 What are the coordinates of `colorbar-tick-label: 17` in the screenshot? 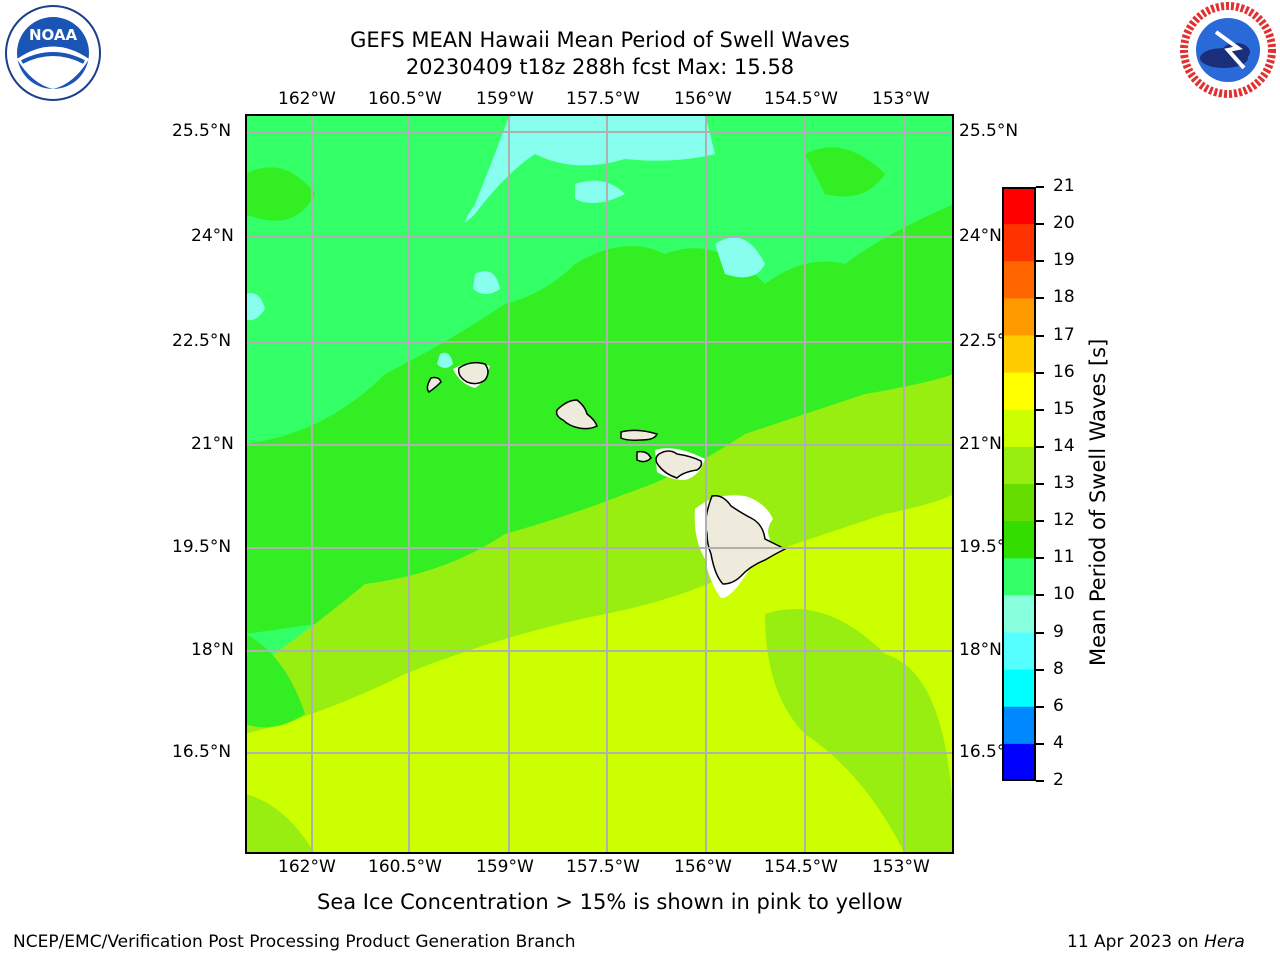 It's located at (1064, 334).